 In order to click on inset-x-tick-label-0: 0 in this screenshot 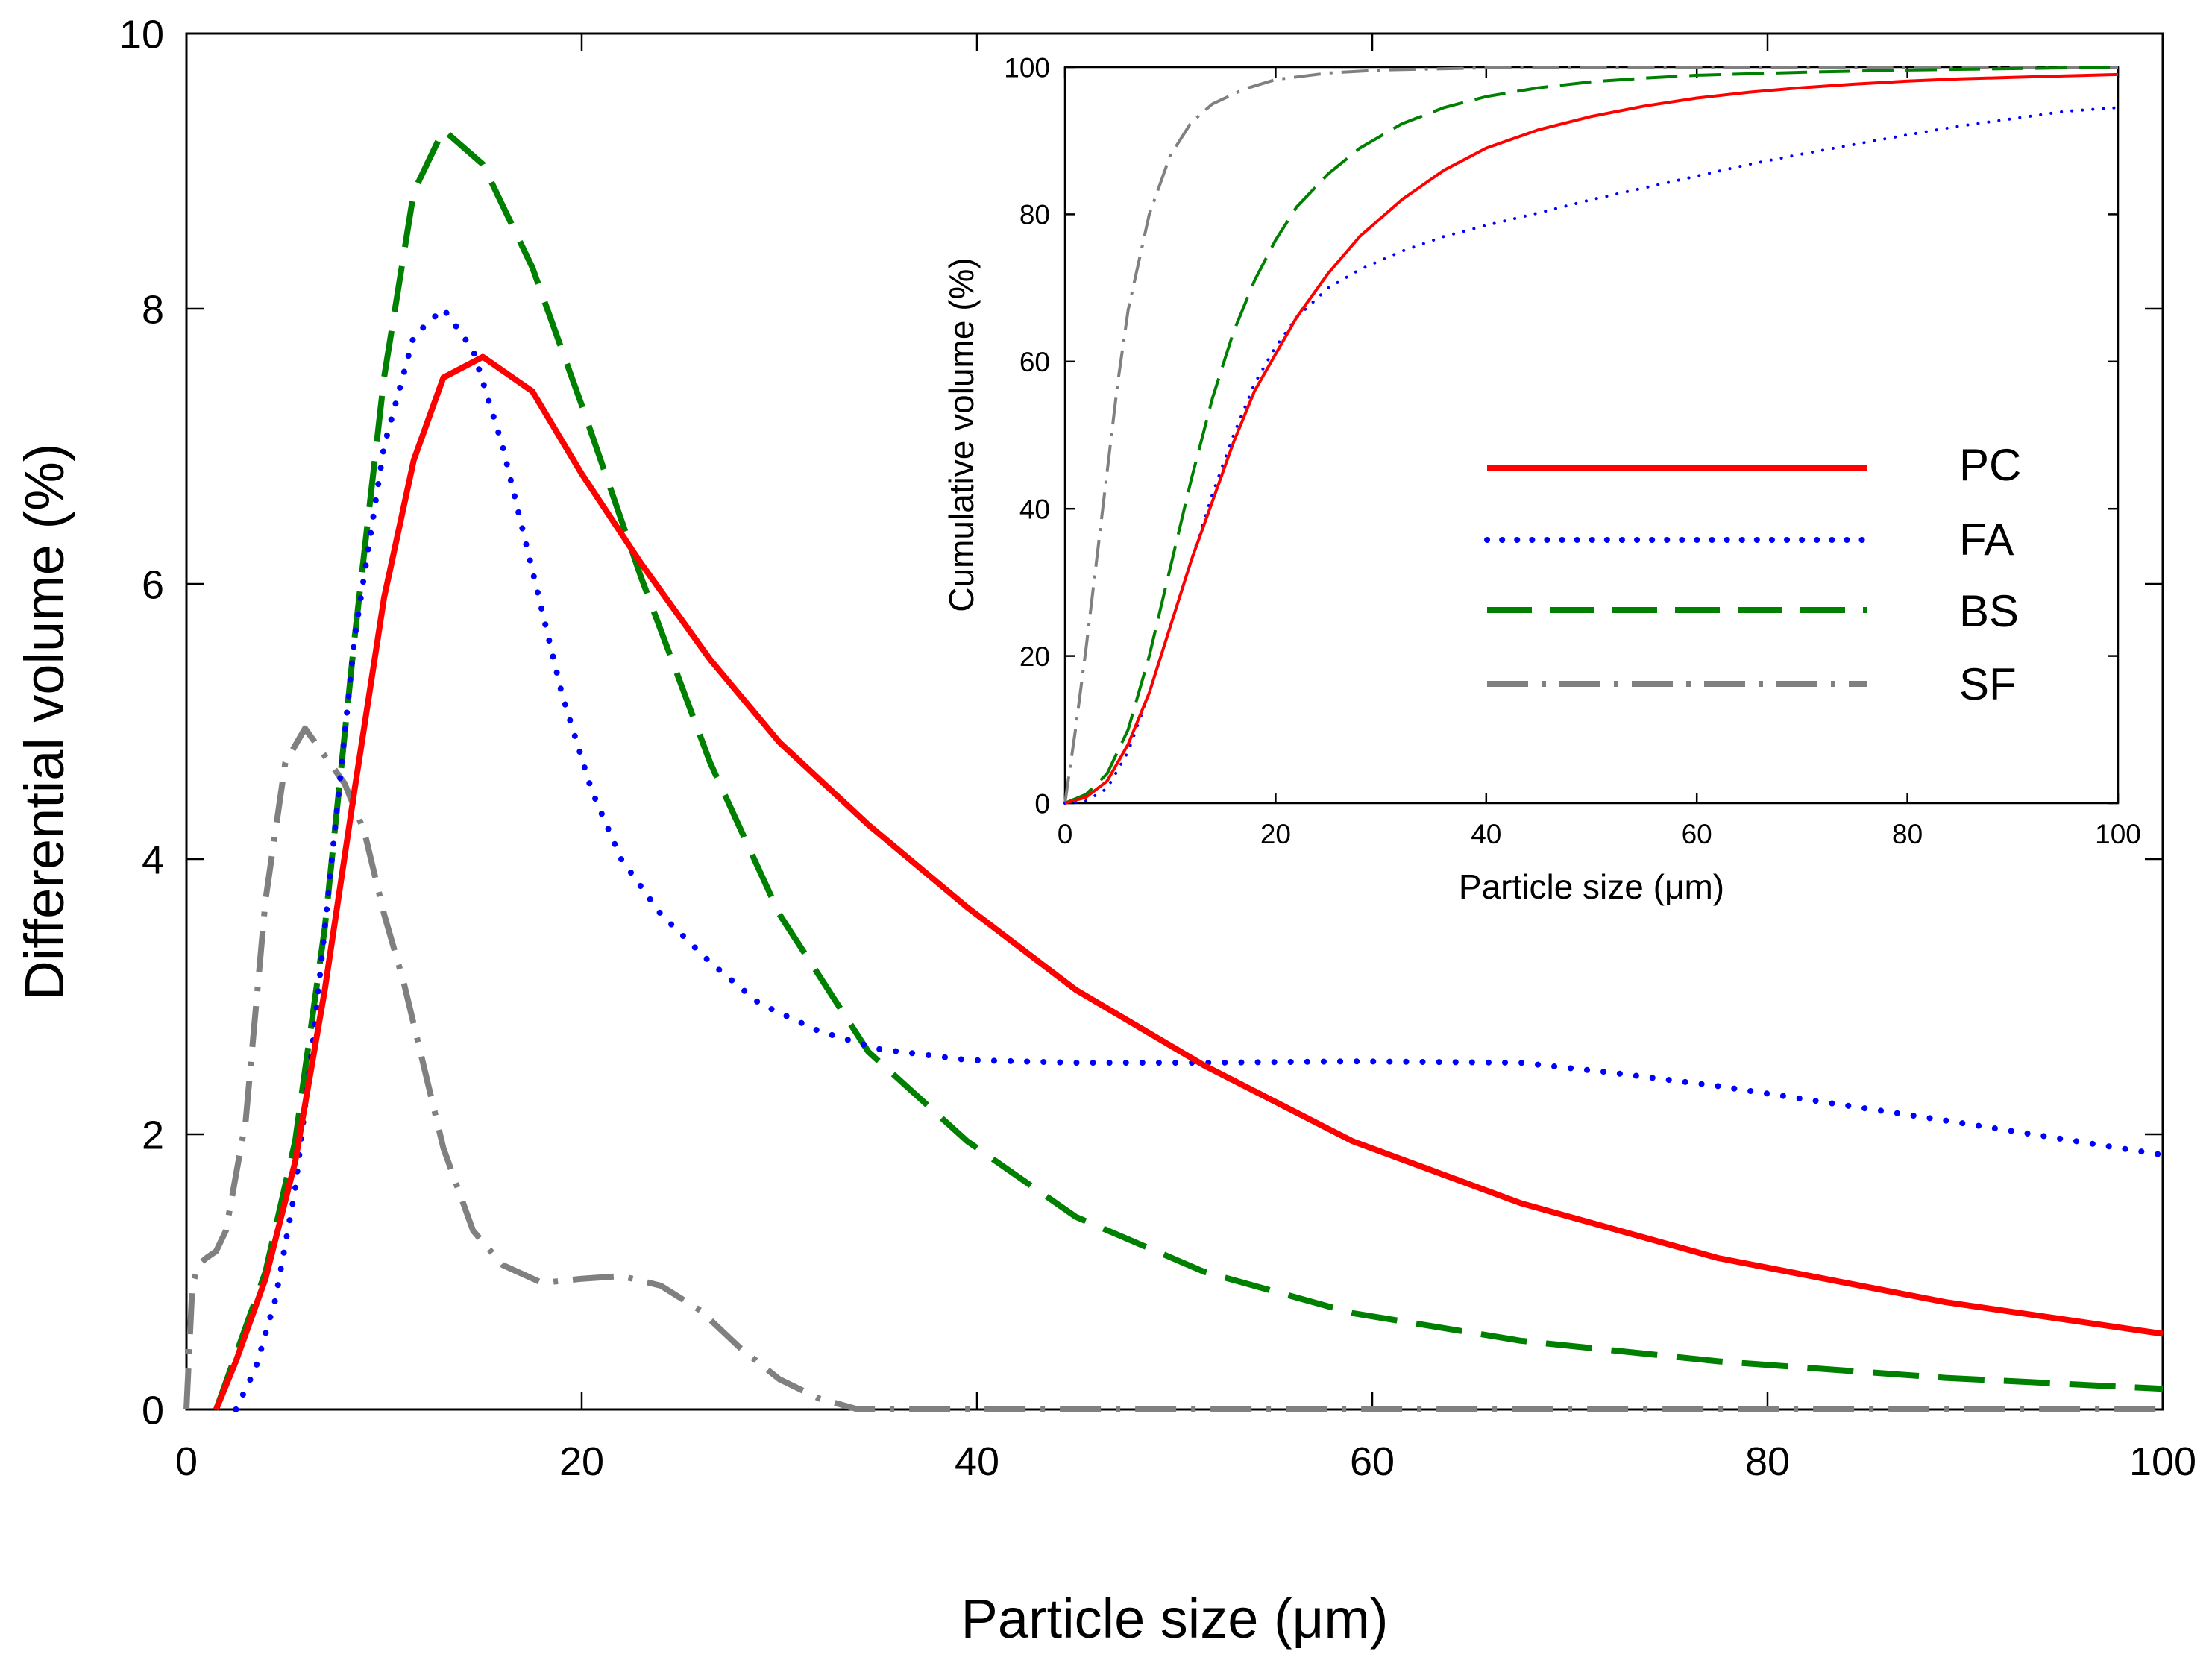, I will do `click(1065, 834)`.